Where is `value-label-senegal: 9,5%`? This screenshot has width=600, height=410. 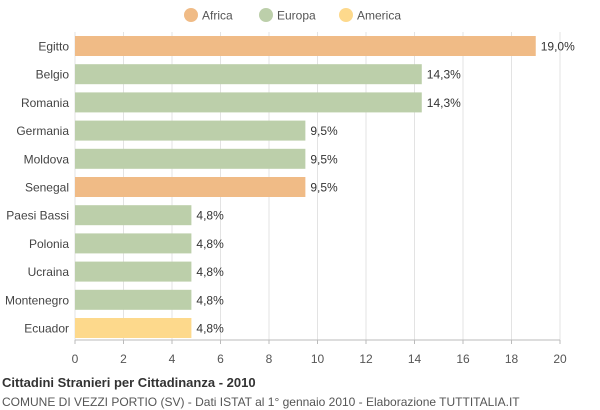
value-label-senegal: 9,5% is located at coordinates (324, 188).